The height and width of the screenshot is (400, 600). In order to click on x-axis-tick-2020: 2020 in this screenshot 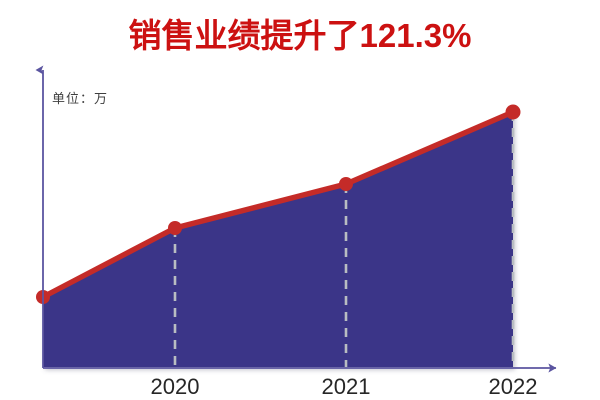, I will do `click(175, 386)`.